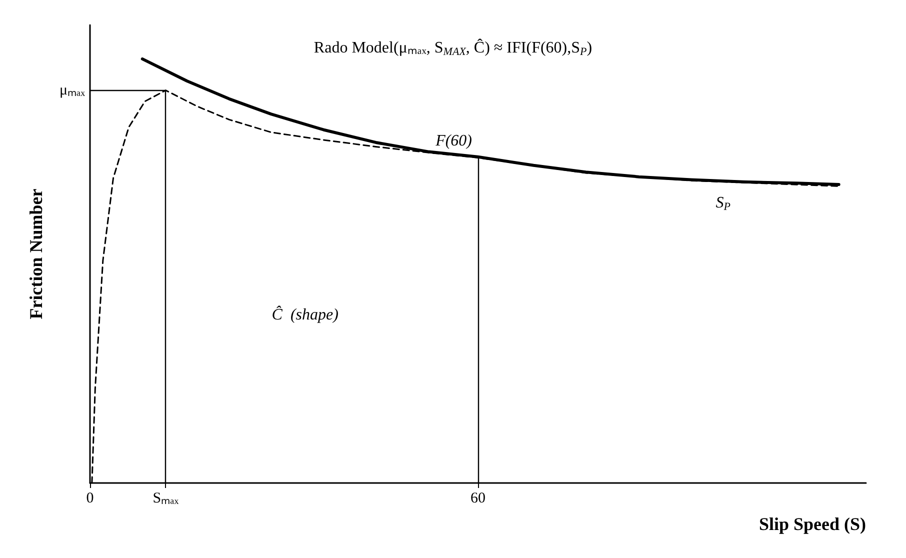  I want to click on annotation: F(60), so click(453, 141).